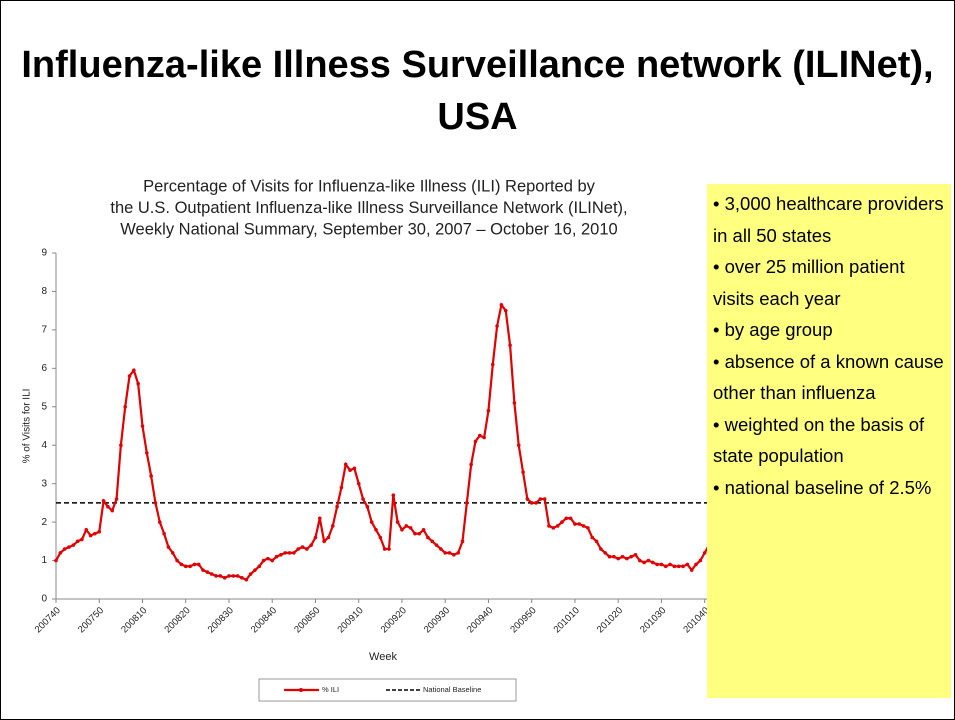 Image resolution: width=955 pixels, height=720 pixels. I want to click on x-tick-label: 200930, so click(437, 620).